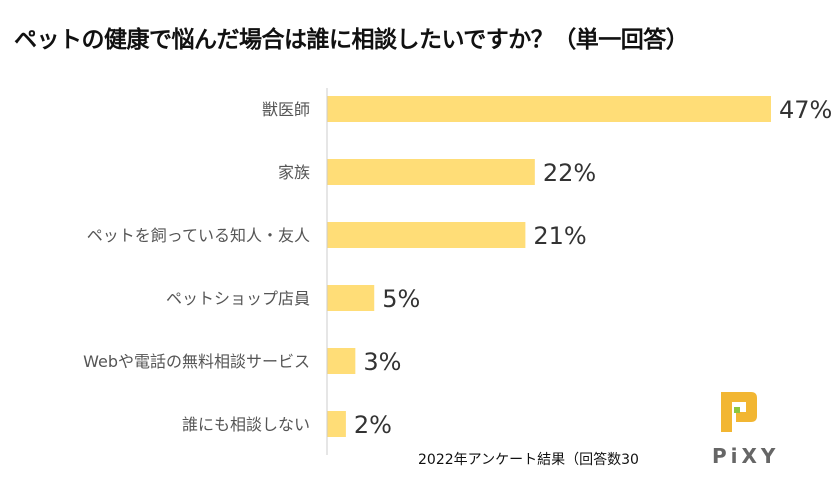 This screenshot has height=477, width=837. Describe the element at coordinates (351, 40) in the screenshot. I see `chart-title: ペットの健康で悩んだ場合は誰に相談したいですか？（単一回答）` at that location.